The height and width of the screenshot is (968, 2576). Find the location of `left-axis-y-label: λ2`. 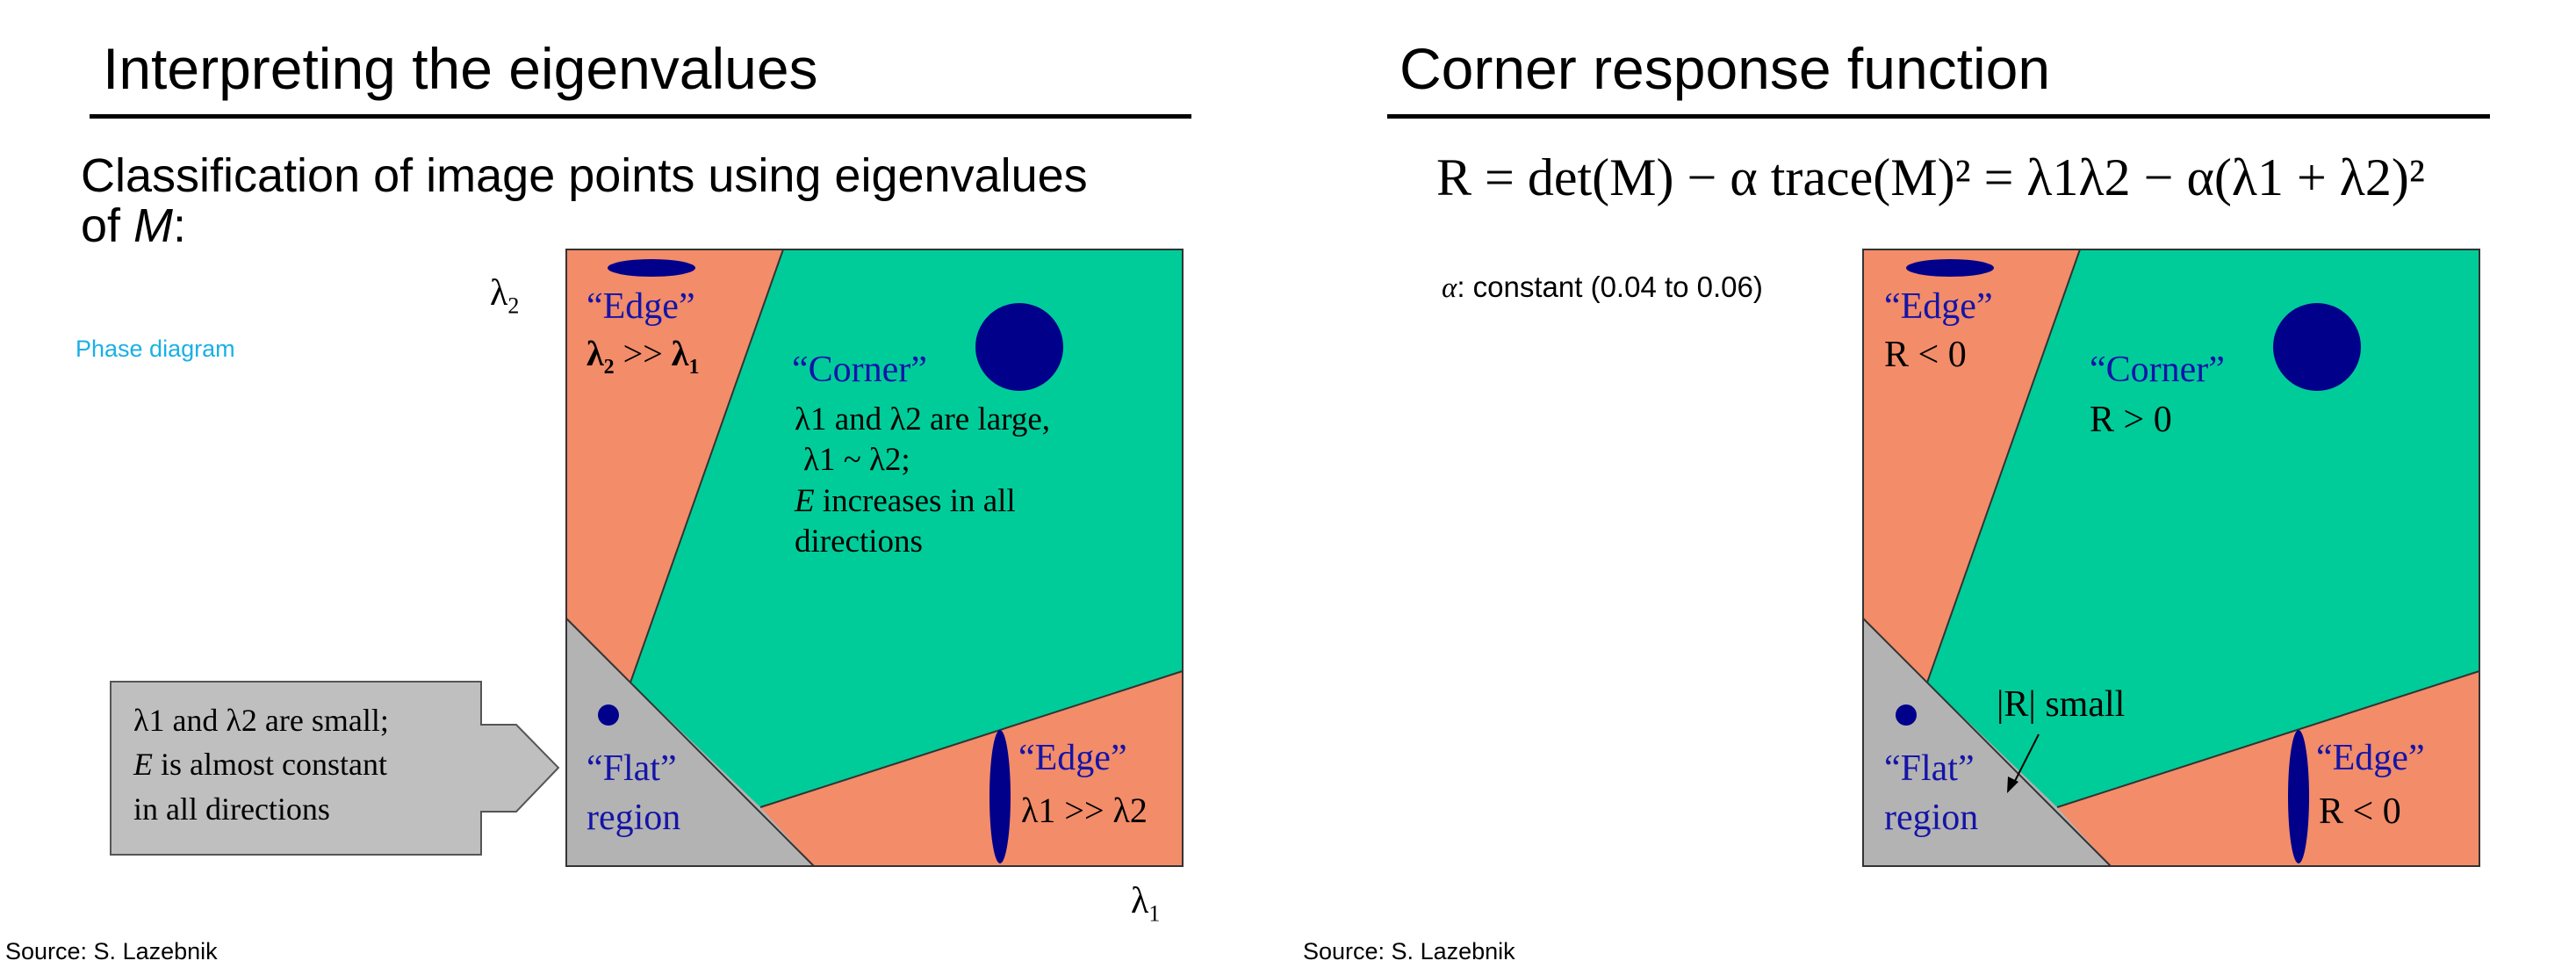

left-axis-y-label: λ2 is located at coordinates (504, 296).